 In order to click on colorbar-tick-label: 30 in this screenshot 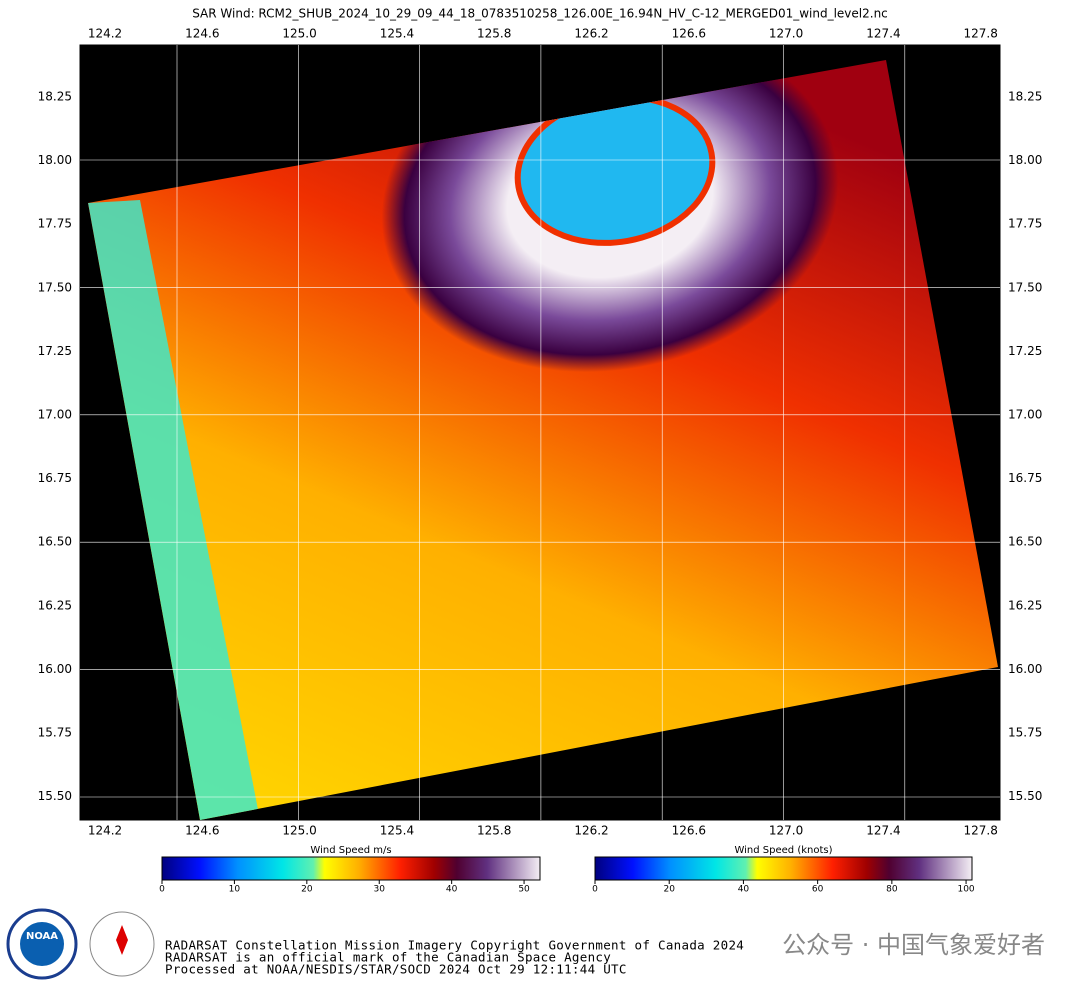, I will do `click(380, 890)`.